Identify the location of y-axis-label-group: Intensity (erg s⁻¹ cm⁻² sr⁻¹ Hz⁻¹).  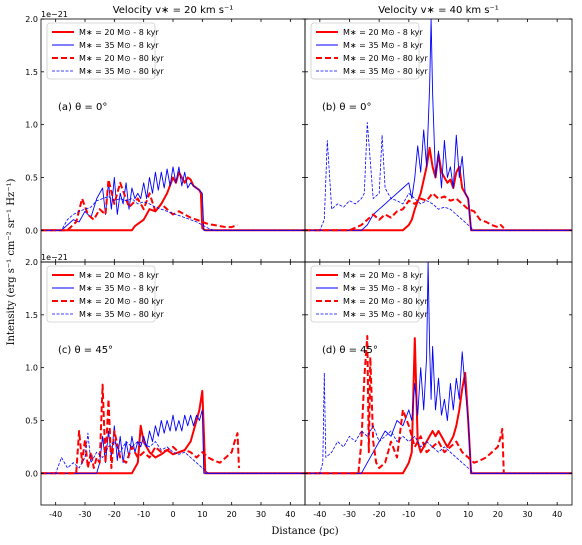
(11, 261).